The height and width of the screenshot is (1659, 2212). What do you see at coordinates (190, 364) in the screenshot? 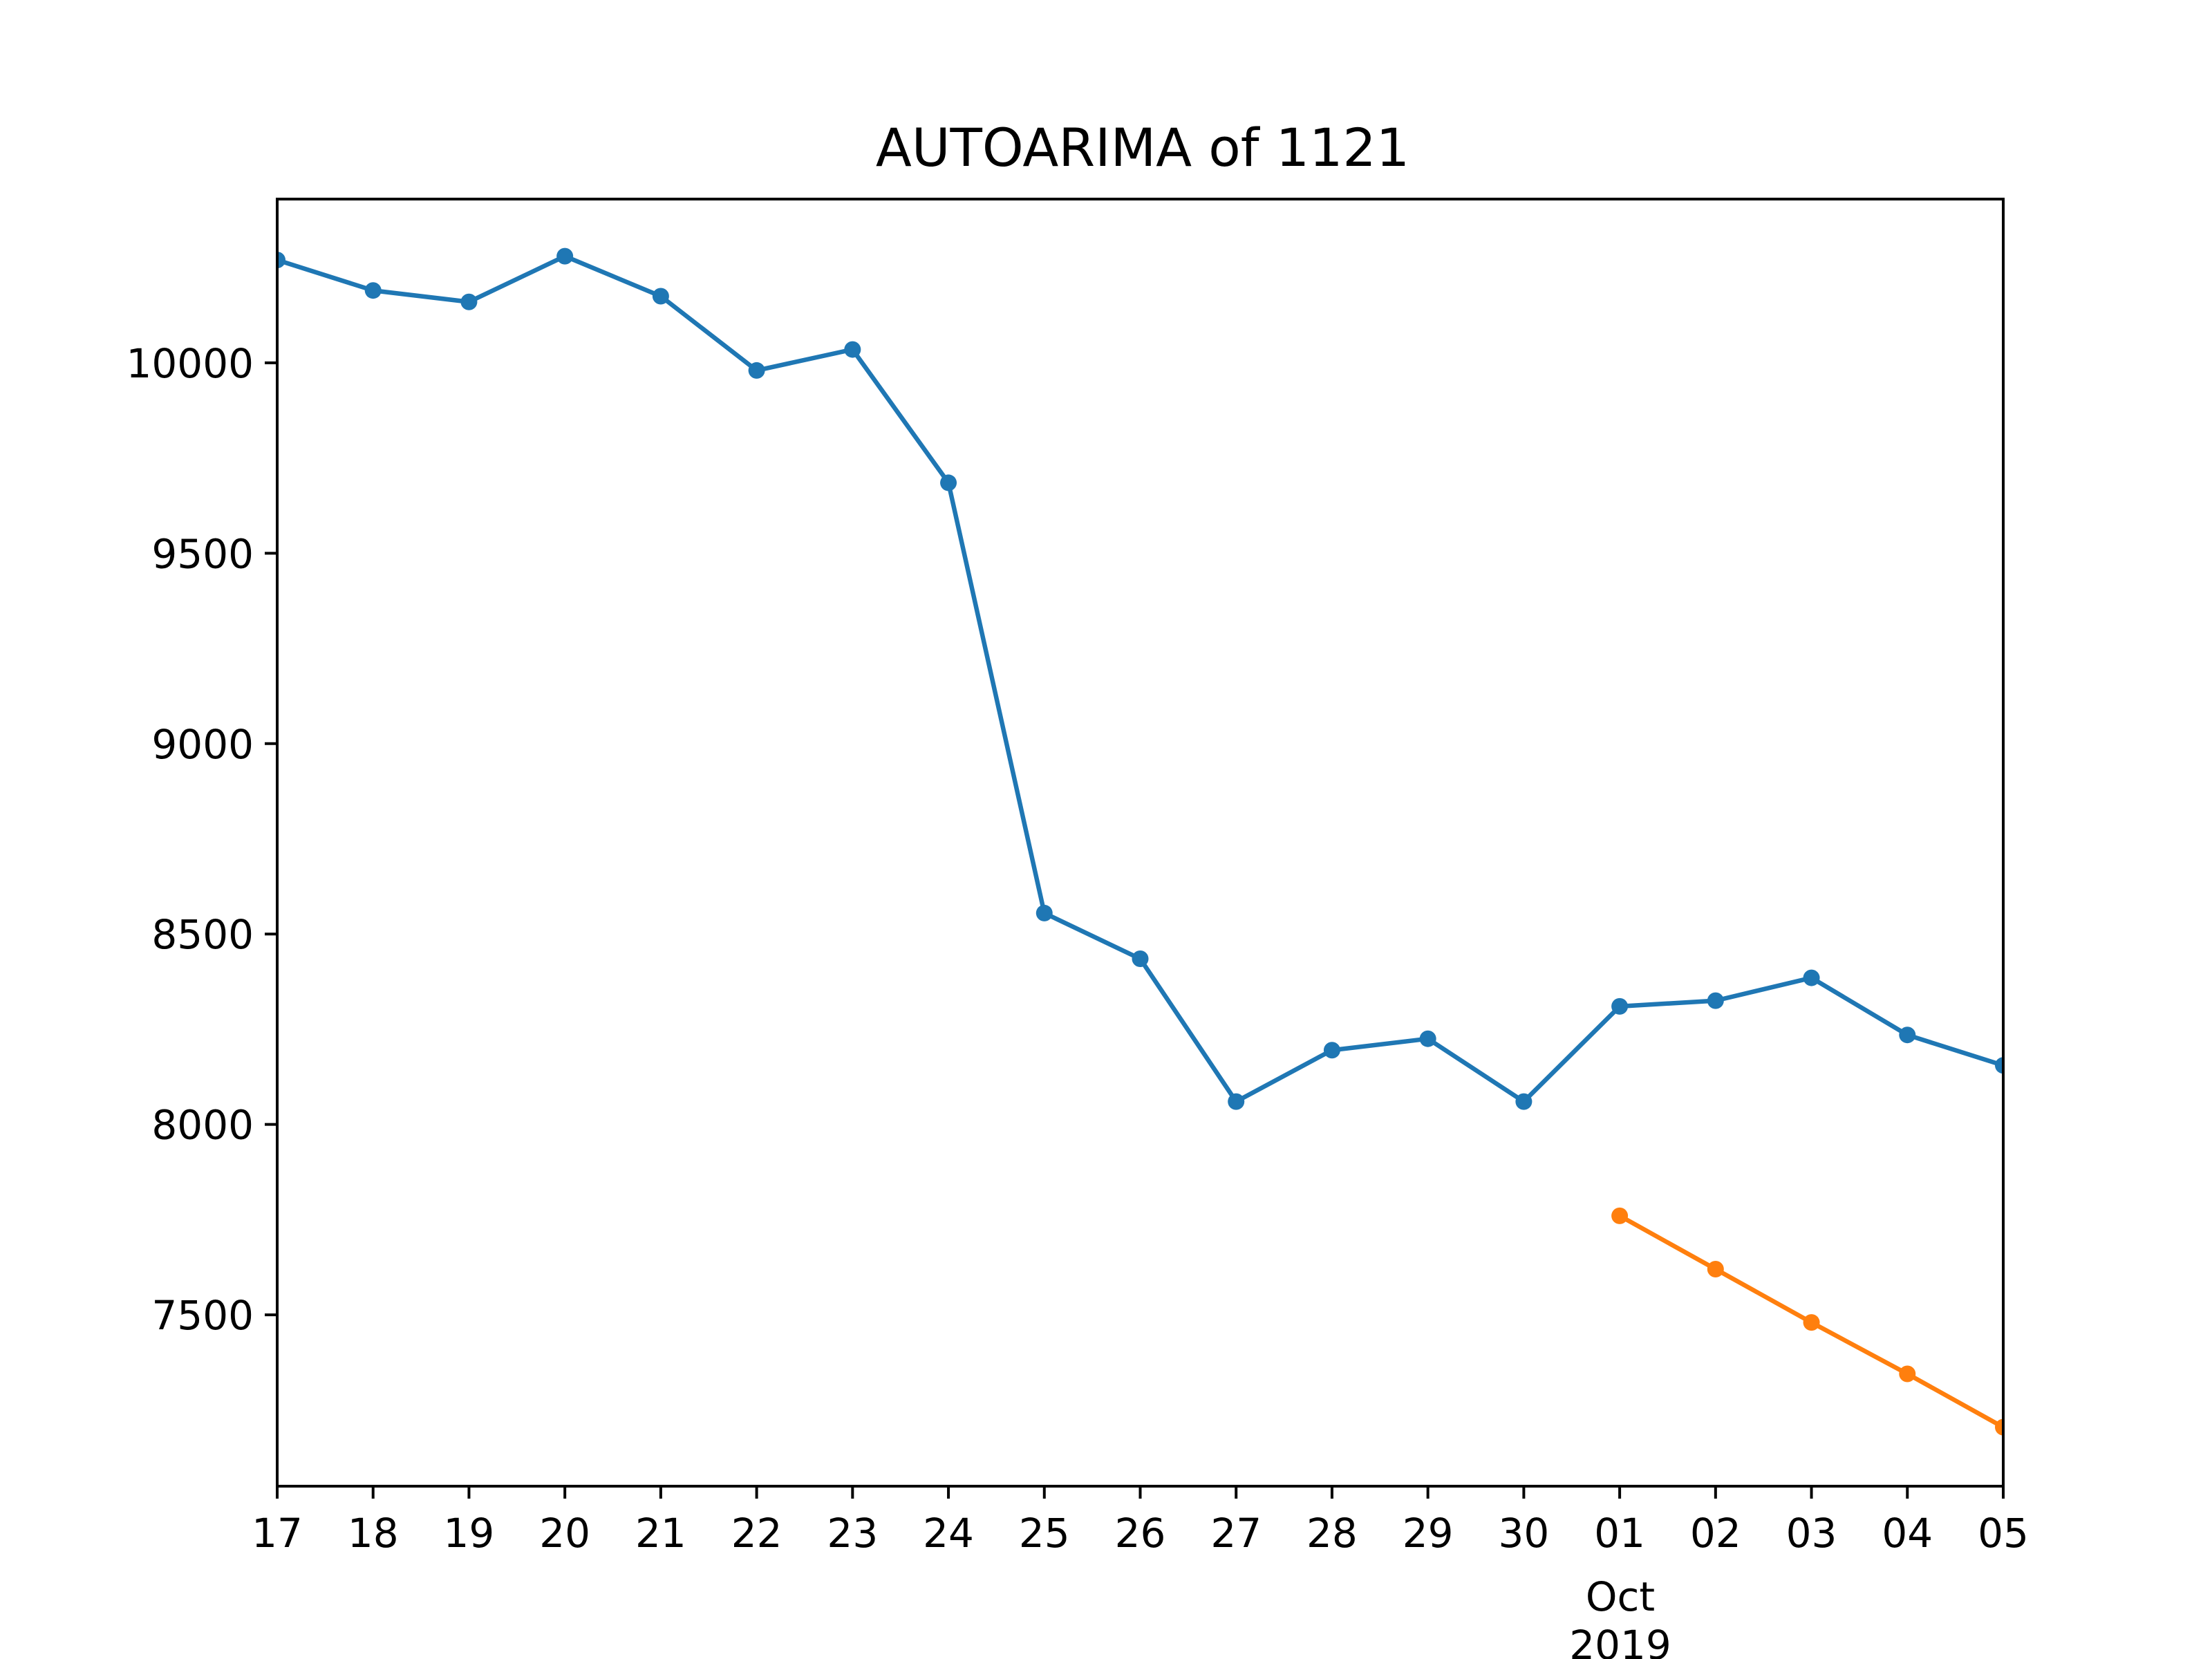
I see `y-tick-label: 10000` at bounding box center [190, 364].